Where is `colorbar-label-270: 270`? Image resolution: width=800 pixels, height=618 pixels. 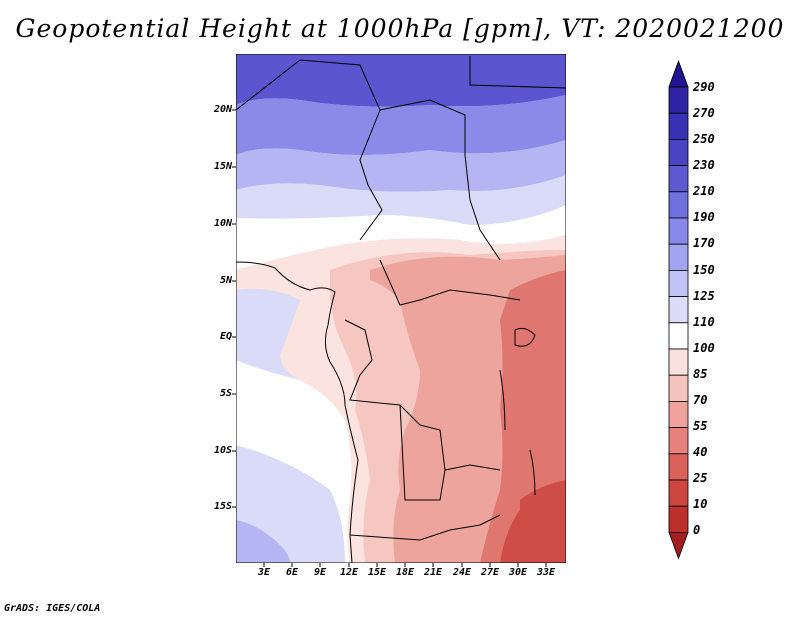
colorbar-label-270: 270 is located at coordinates (704, 113).